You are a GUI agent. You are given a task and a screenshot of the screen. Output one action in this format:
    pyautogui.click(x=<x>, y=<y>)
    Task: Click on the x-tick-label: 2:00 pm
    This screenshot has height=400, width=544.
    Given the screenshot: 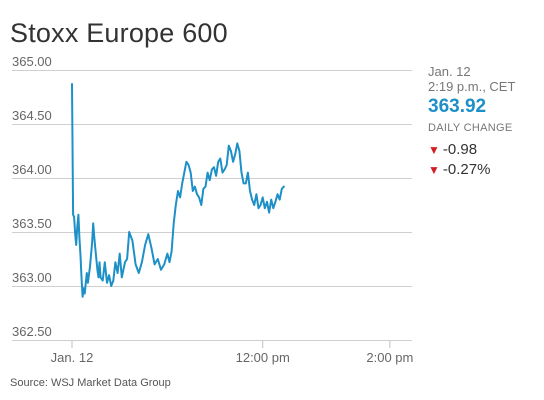 What is the action you would take?
    pyautogui.click(x=389, y=357)
    